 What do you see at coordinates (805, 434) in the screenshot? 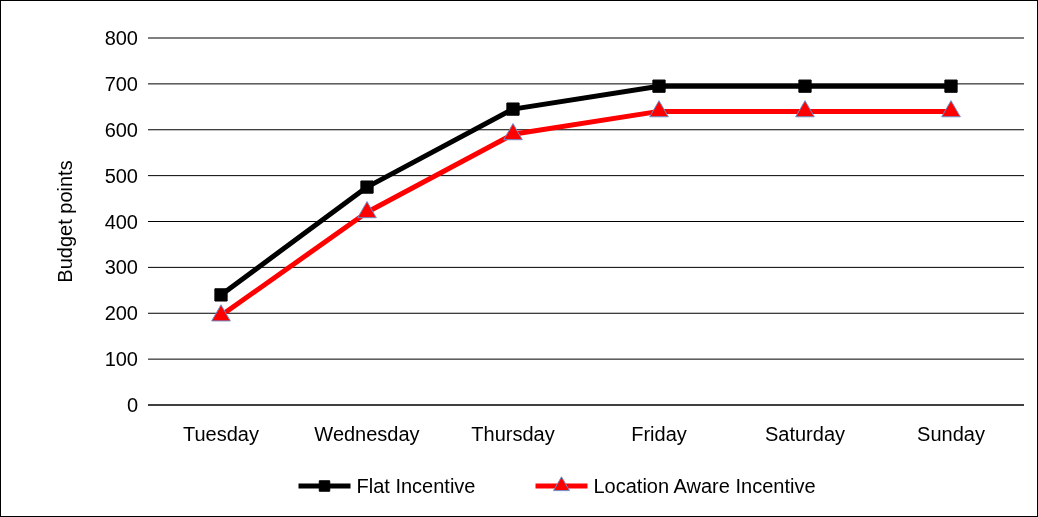
I see `x-tick-label: Saturday` at bounding box center [805, 434].